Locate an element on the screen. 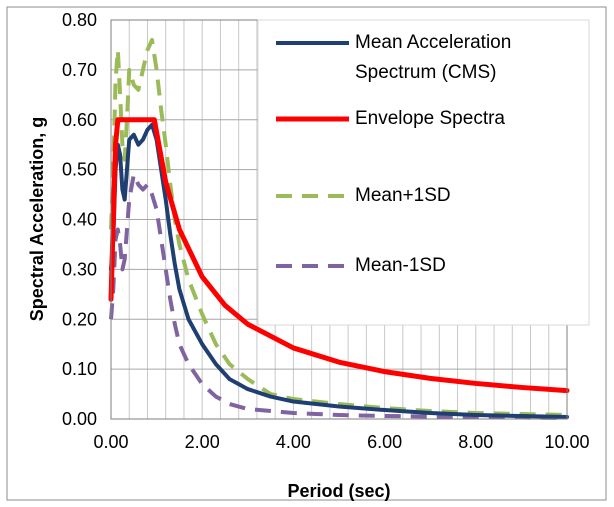 The height and width of the screenshot is (507, 614). x-tick-label: 10.00 is located at coordinates (566, 442).